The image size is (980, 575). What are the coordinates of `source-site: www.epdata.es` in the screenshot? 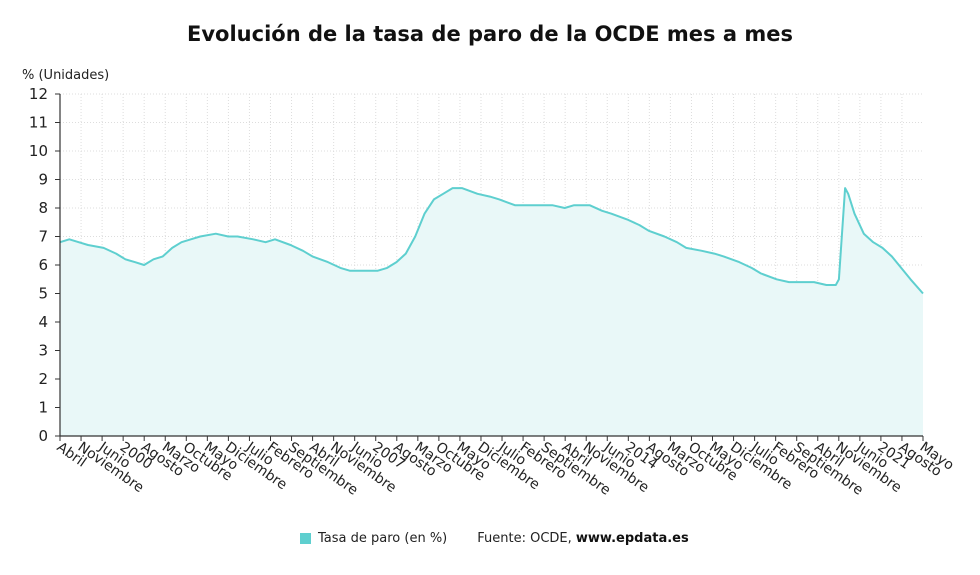 It's located at (632, 538).